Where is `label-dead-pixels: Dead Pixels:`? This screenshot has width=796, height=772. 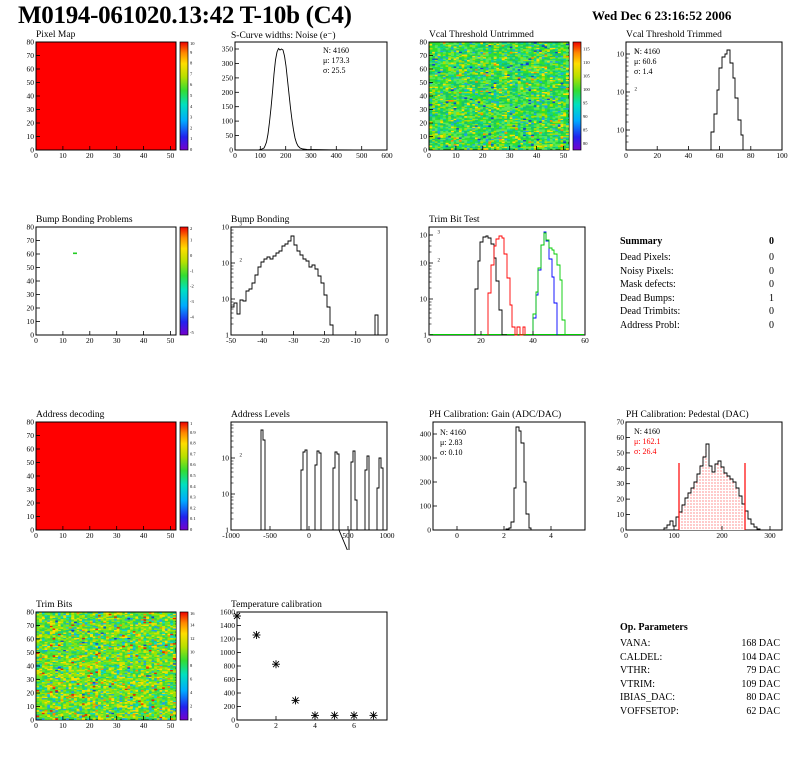
label-dead-pixels: Dead Pixels: is located at coordinates (645, 257).